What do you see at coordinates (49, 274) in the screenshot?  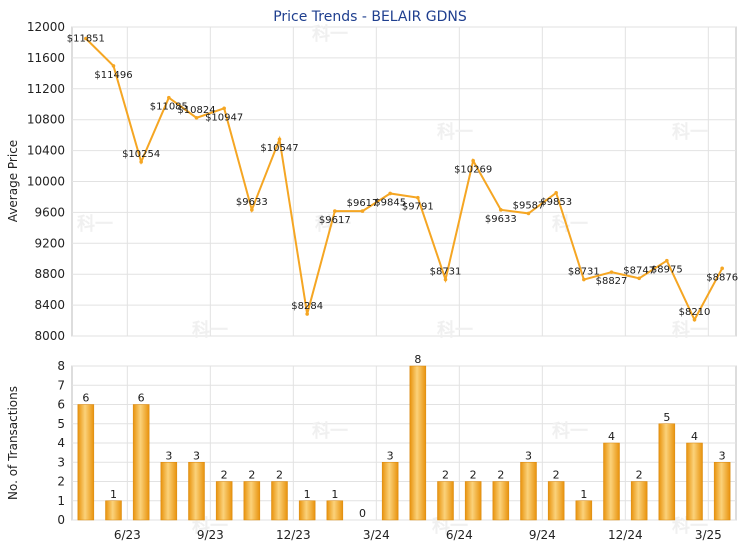 I see `price-y-tick-label: 8800` at bounding box center [49, 274].